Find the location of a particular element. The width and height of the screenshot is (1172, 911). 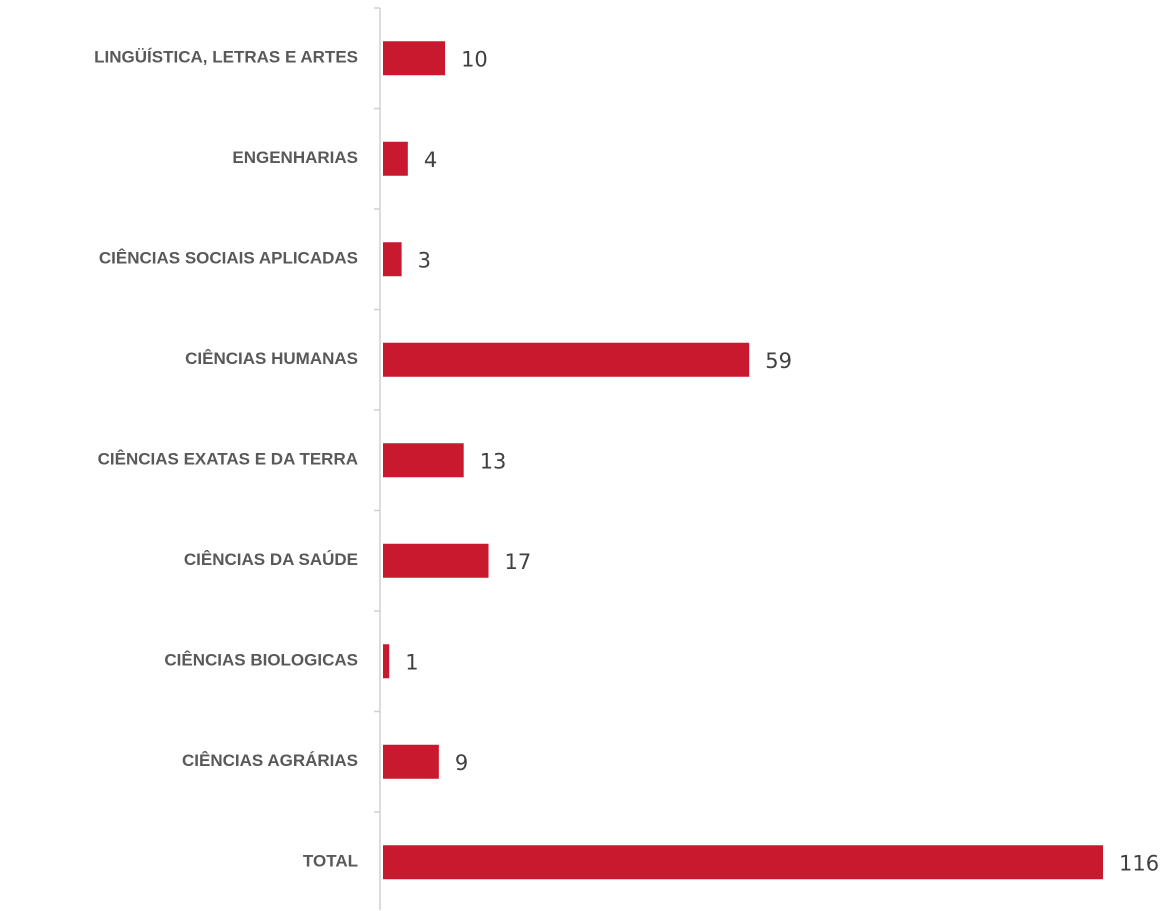

value-label: 4 is located at coordinates (430, 160).